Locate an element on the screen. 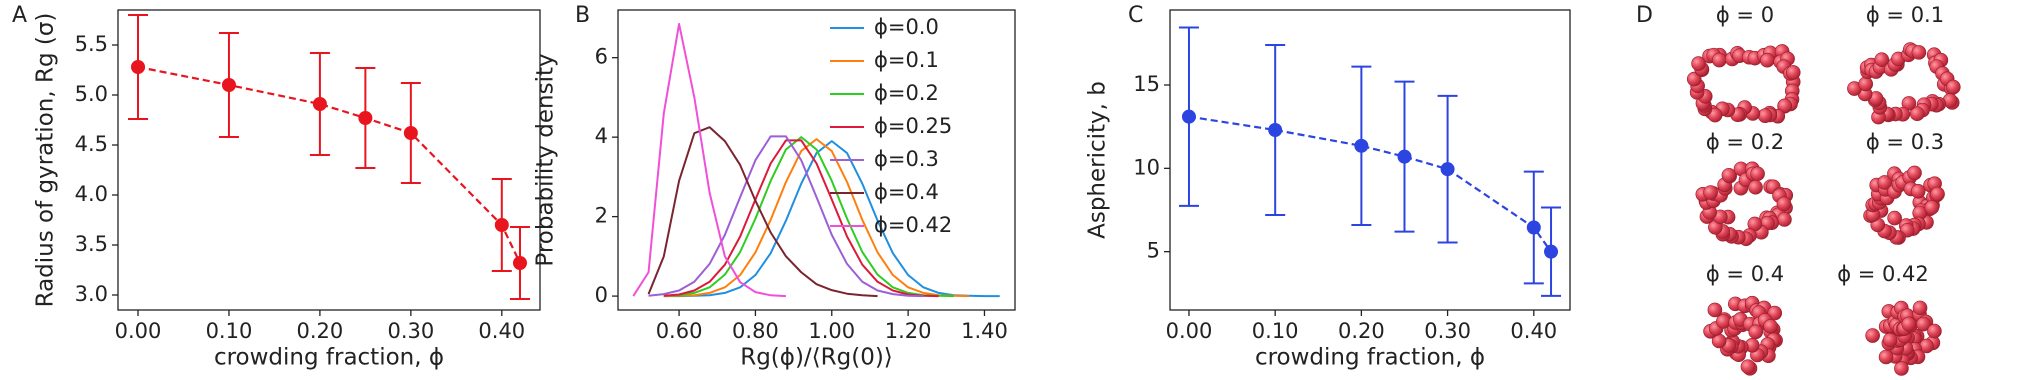  x-tick-label: 1.40 is located at coordinates (984, 331).